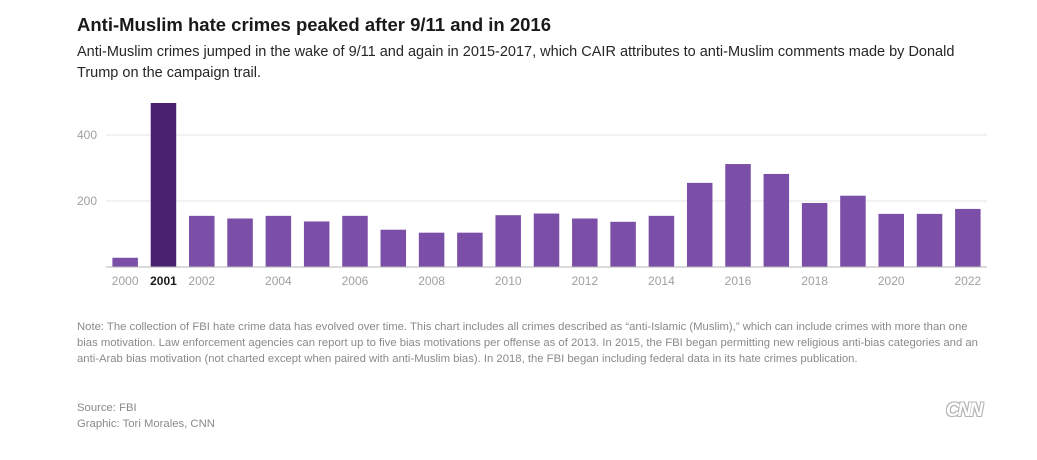  What do you see at coordinates (623, 244) in the screenshot?
I see `bar-2013` at bounding box center [623, 244].